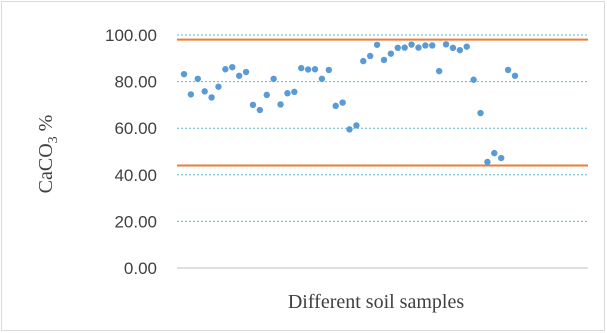 This screenshot has width=607, height=333. I want to click on y-axis-title-main: CaCO, so click(46, 168).